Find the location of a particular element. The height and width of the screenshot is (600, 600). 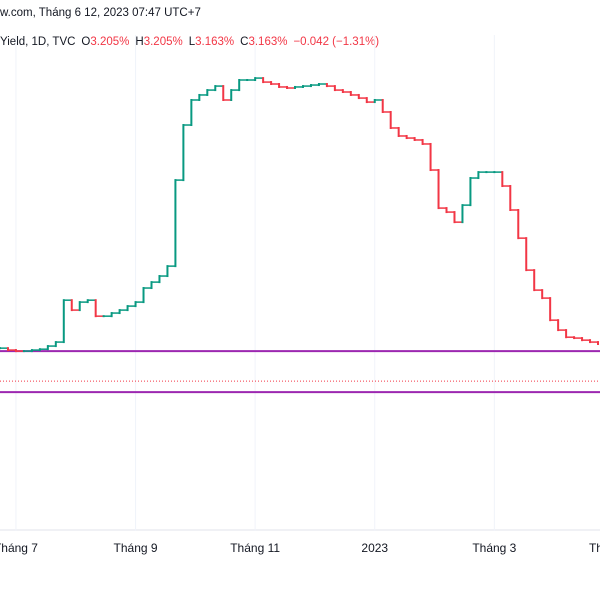

x-tick-label: Tháng is located at coordinates (594, 548).